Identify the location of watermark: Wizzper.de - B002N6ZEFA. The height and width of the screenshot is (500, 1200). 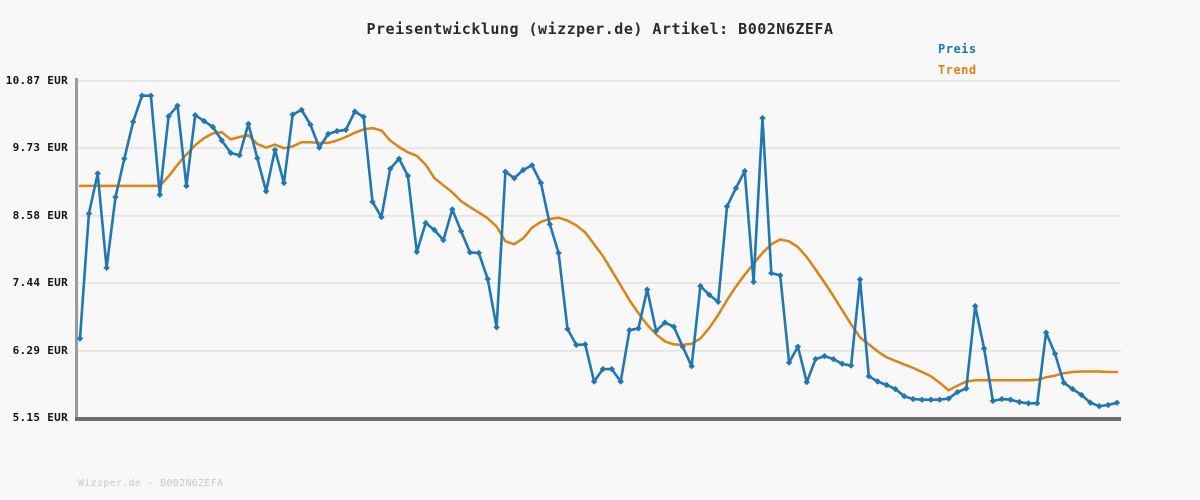
(151, 483).